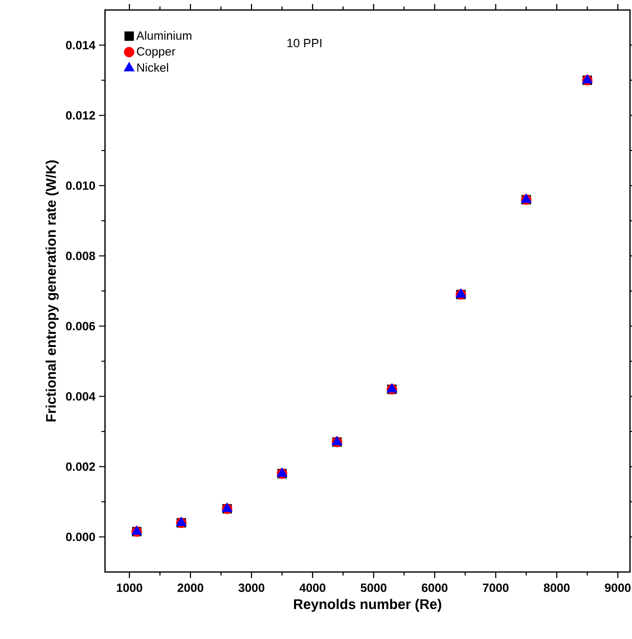  I want to click on x-tick-label: 2000, so click(191, 588).